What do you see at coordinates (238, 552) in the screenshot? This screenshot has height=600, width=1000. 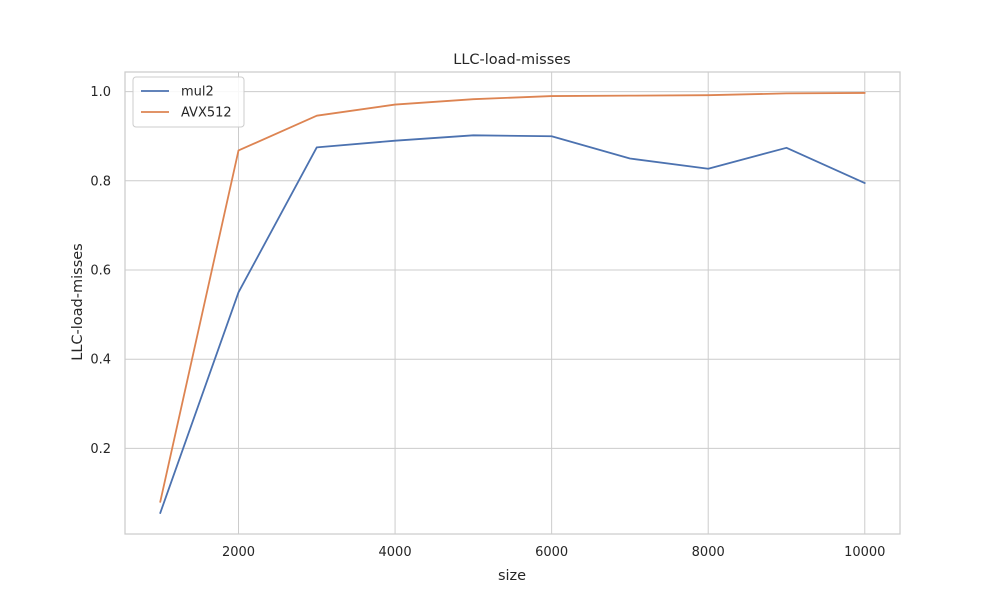 I see `x-tick-label: 2000` at bounding box center [238, 552].